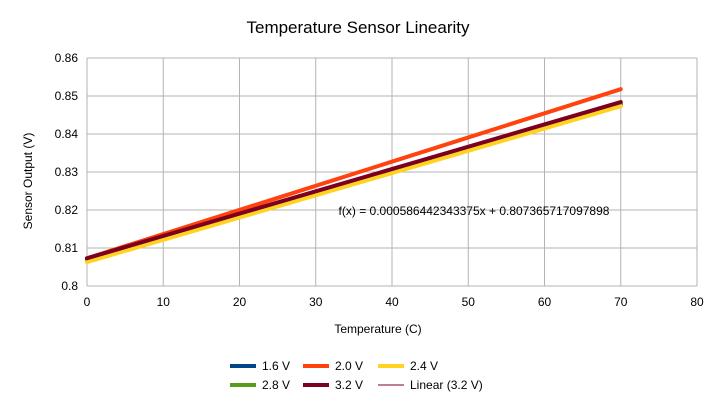 The width and height of the screenshot is (718, 404). I want to click on x-tick-label: 20, so click(240, 302).